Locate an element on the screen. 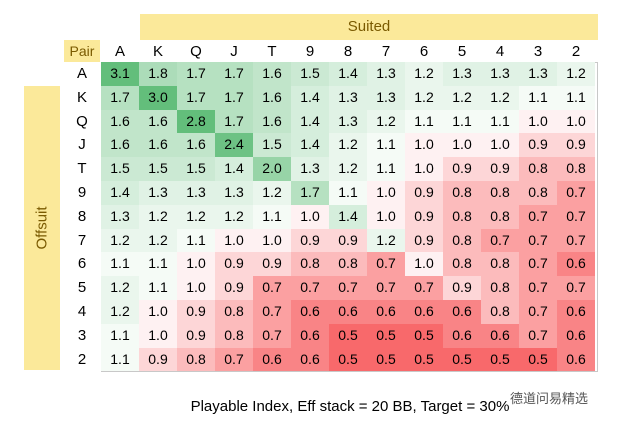 This screenshot has width=640, height=428. column-header: 3 is located at coordinates (538, 51).